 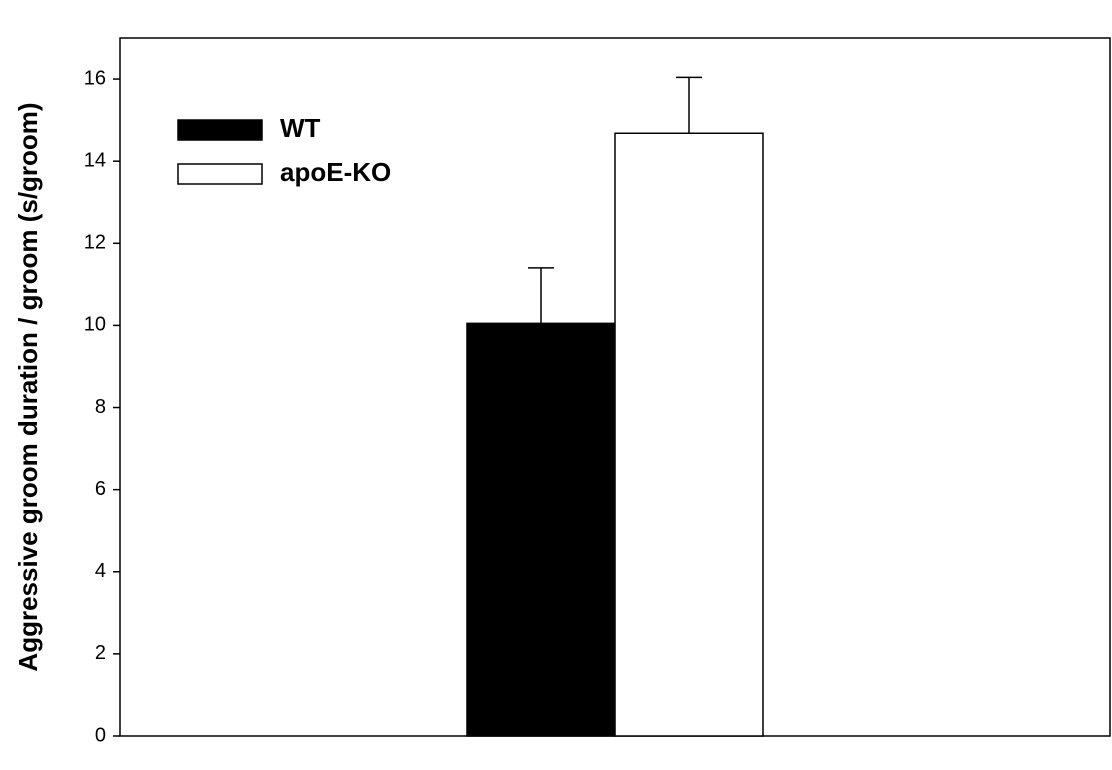 What do you see at coordinates (100, 653) in the screenshot?
I see `y-tick-label: 2` at bounding box center [100, 653].